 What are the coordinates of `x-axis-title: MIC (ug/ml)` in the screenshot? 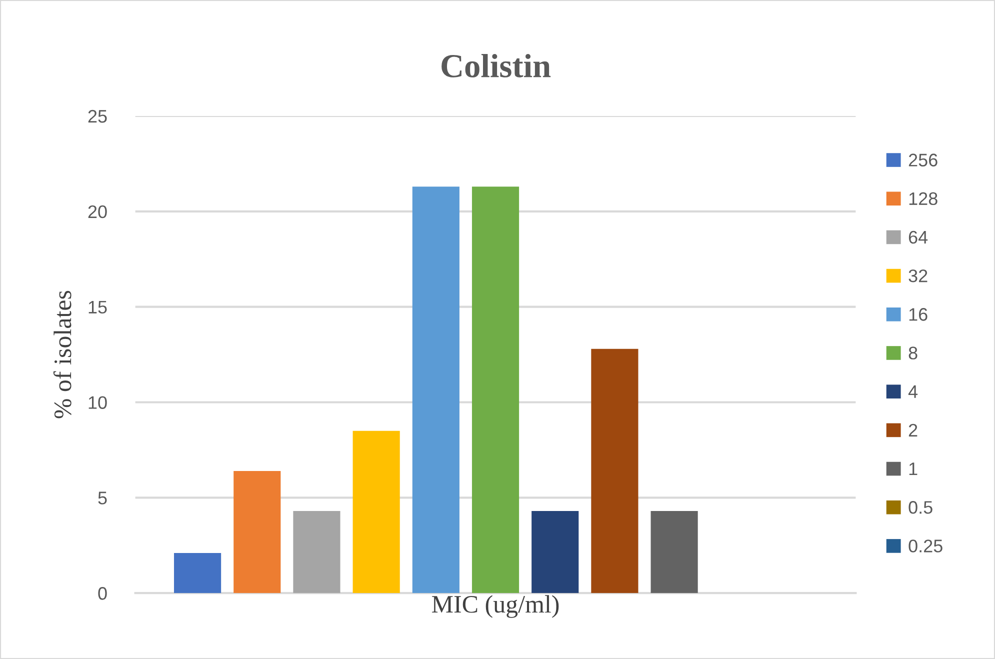 It's located at (495, 606).